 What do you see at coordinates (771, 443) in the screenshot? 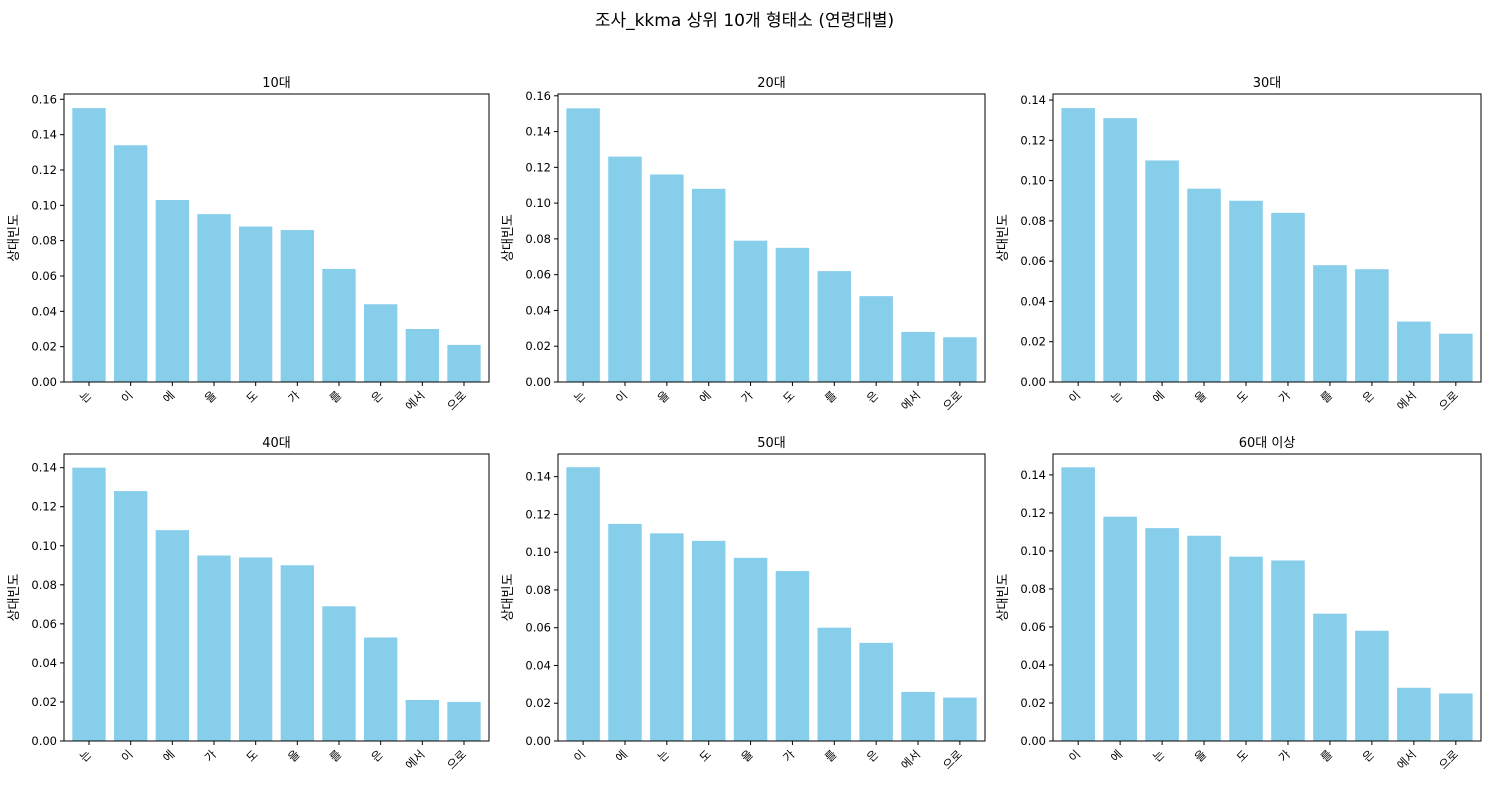
I see `subplot-title: 50대` at bounding box center [771, 443].